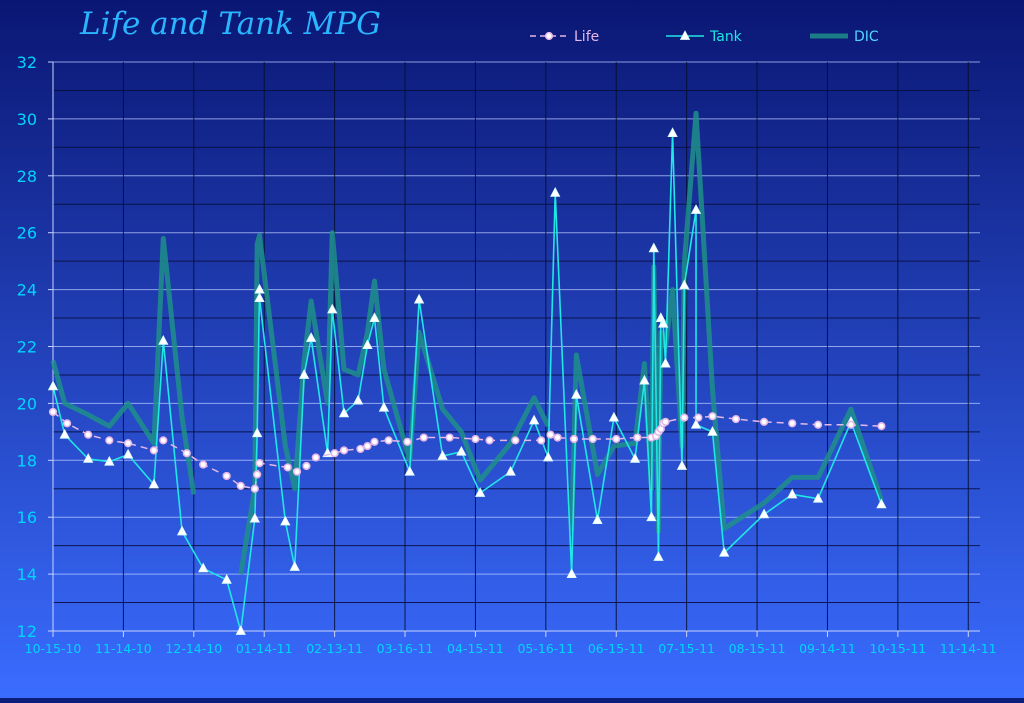 The width and height of the screenshot is (1024, 703). I want to click on x-tick-label: 05-16-11, so click(545, 648).